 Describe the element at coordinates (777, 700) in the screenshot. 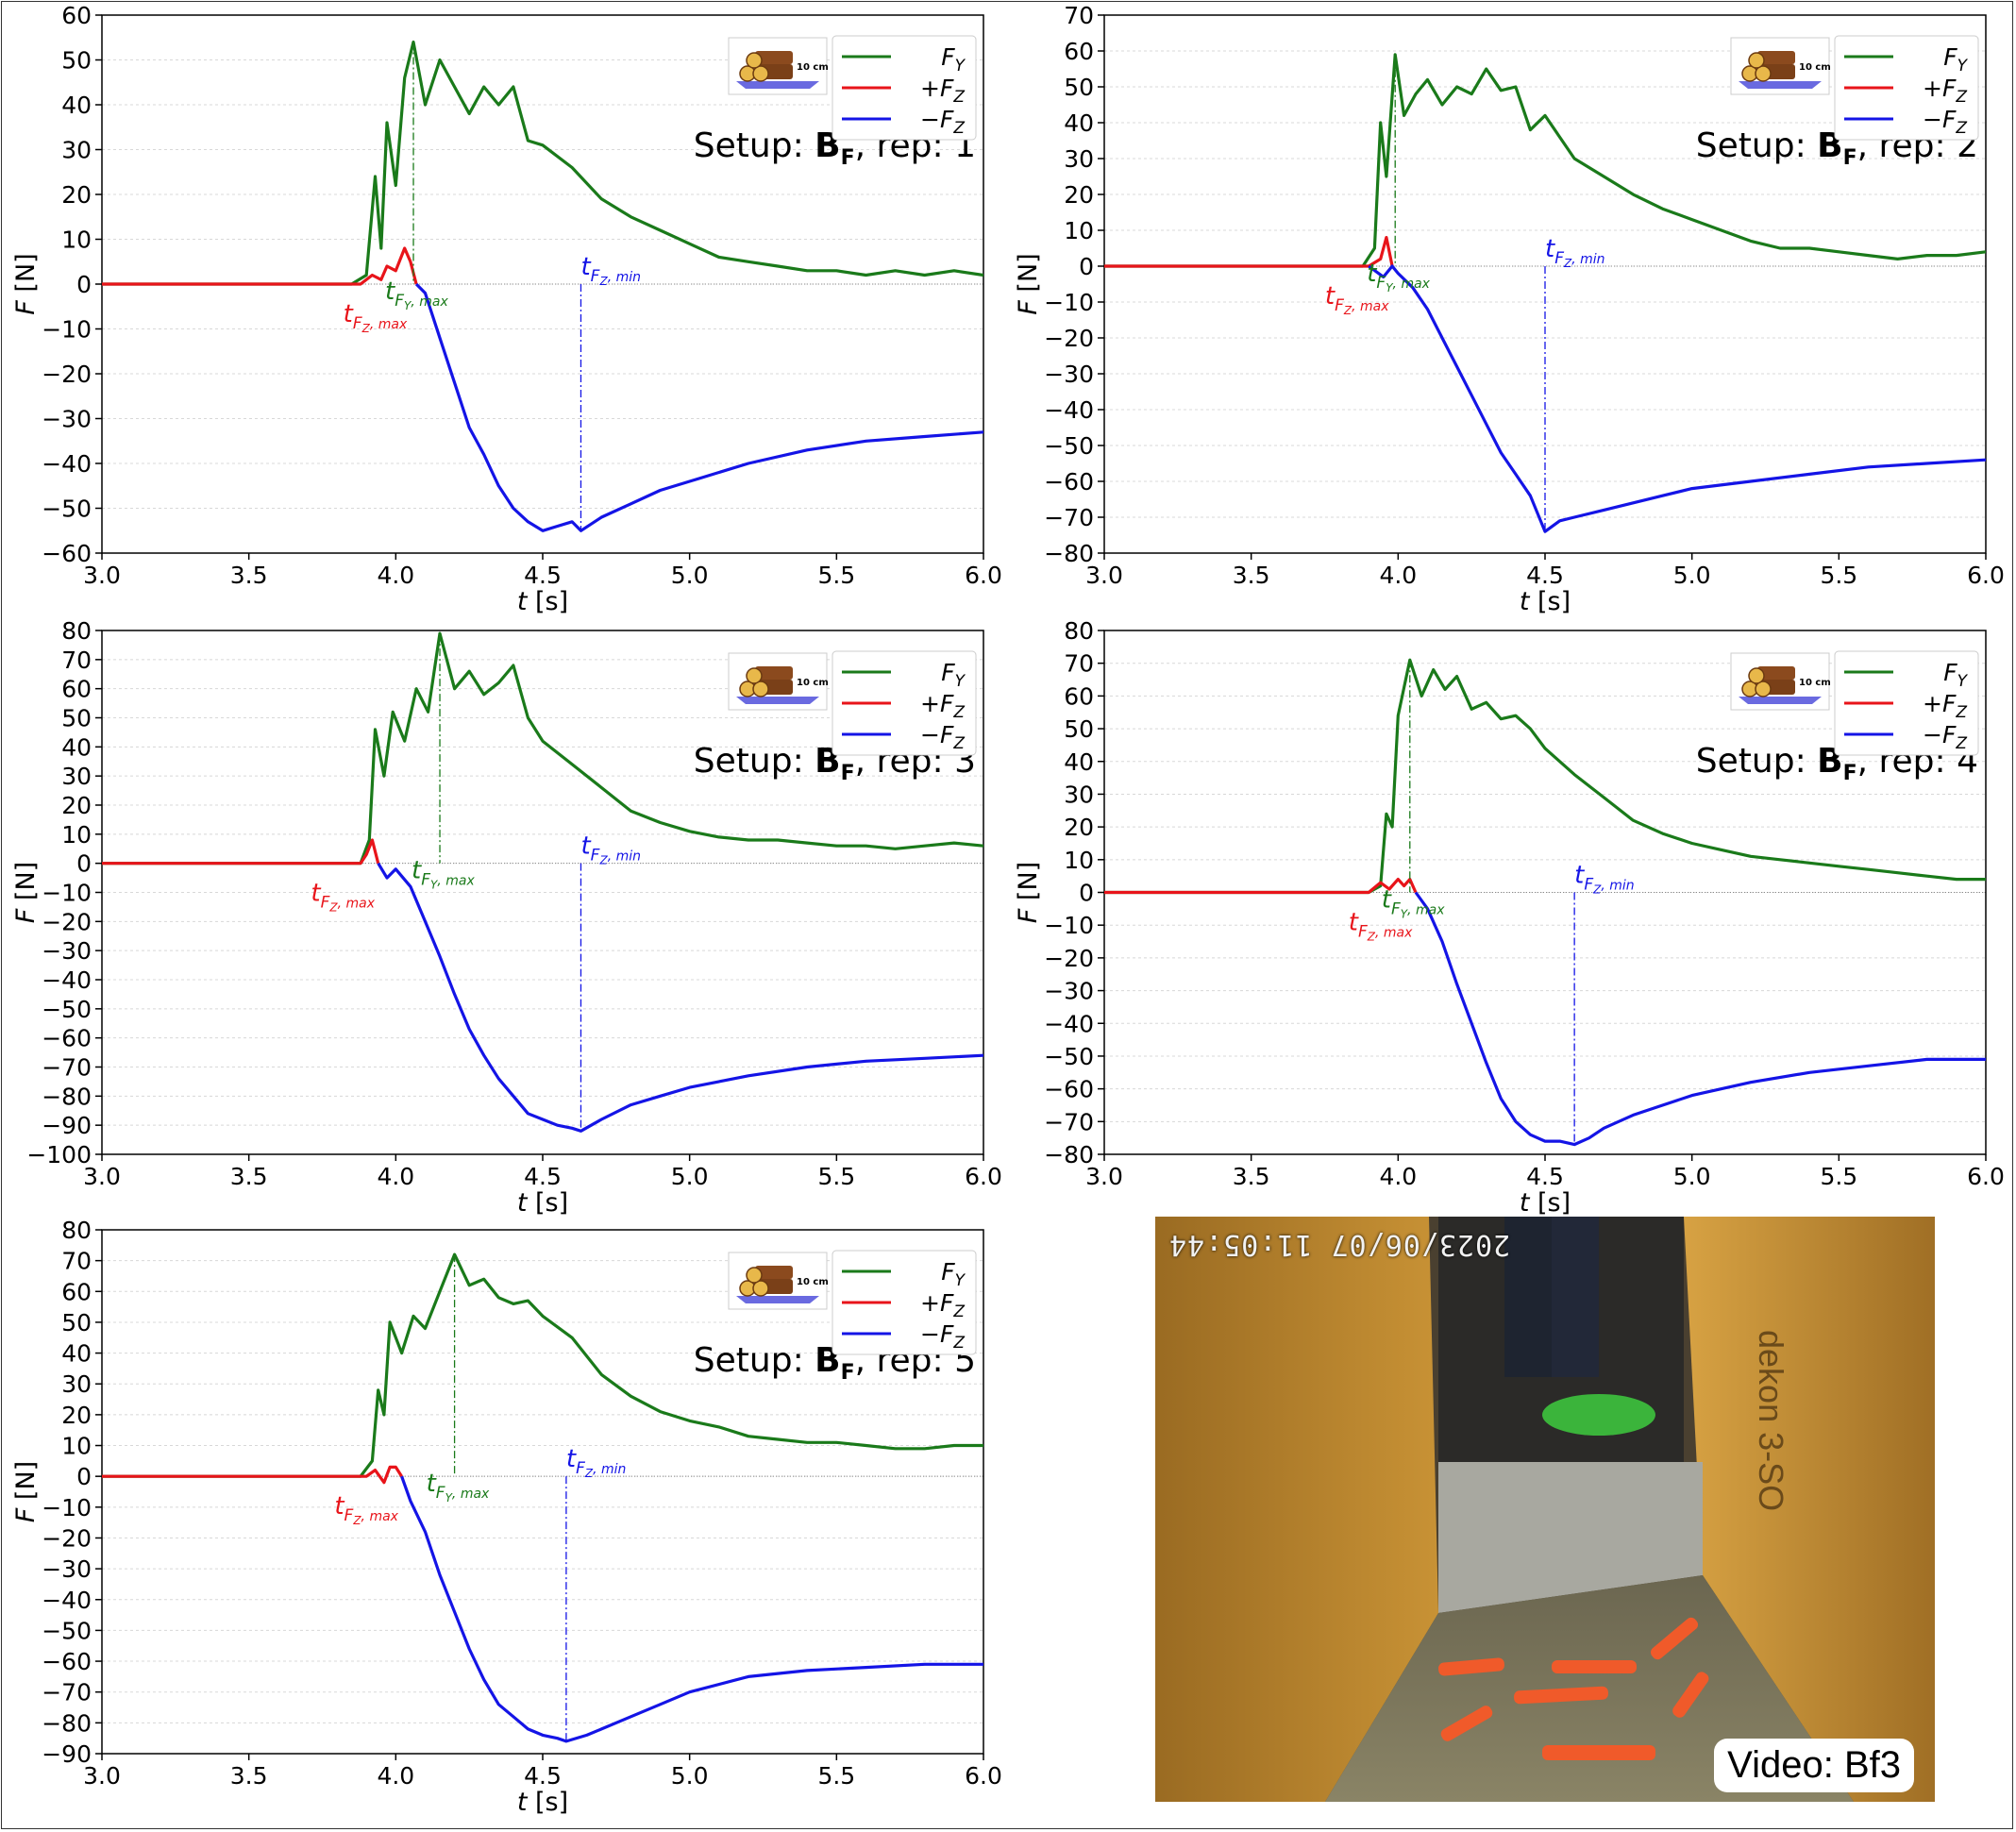

I see `wood-pile-icon-tray` at that location.